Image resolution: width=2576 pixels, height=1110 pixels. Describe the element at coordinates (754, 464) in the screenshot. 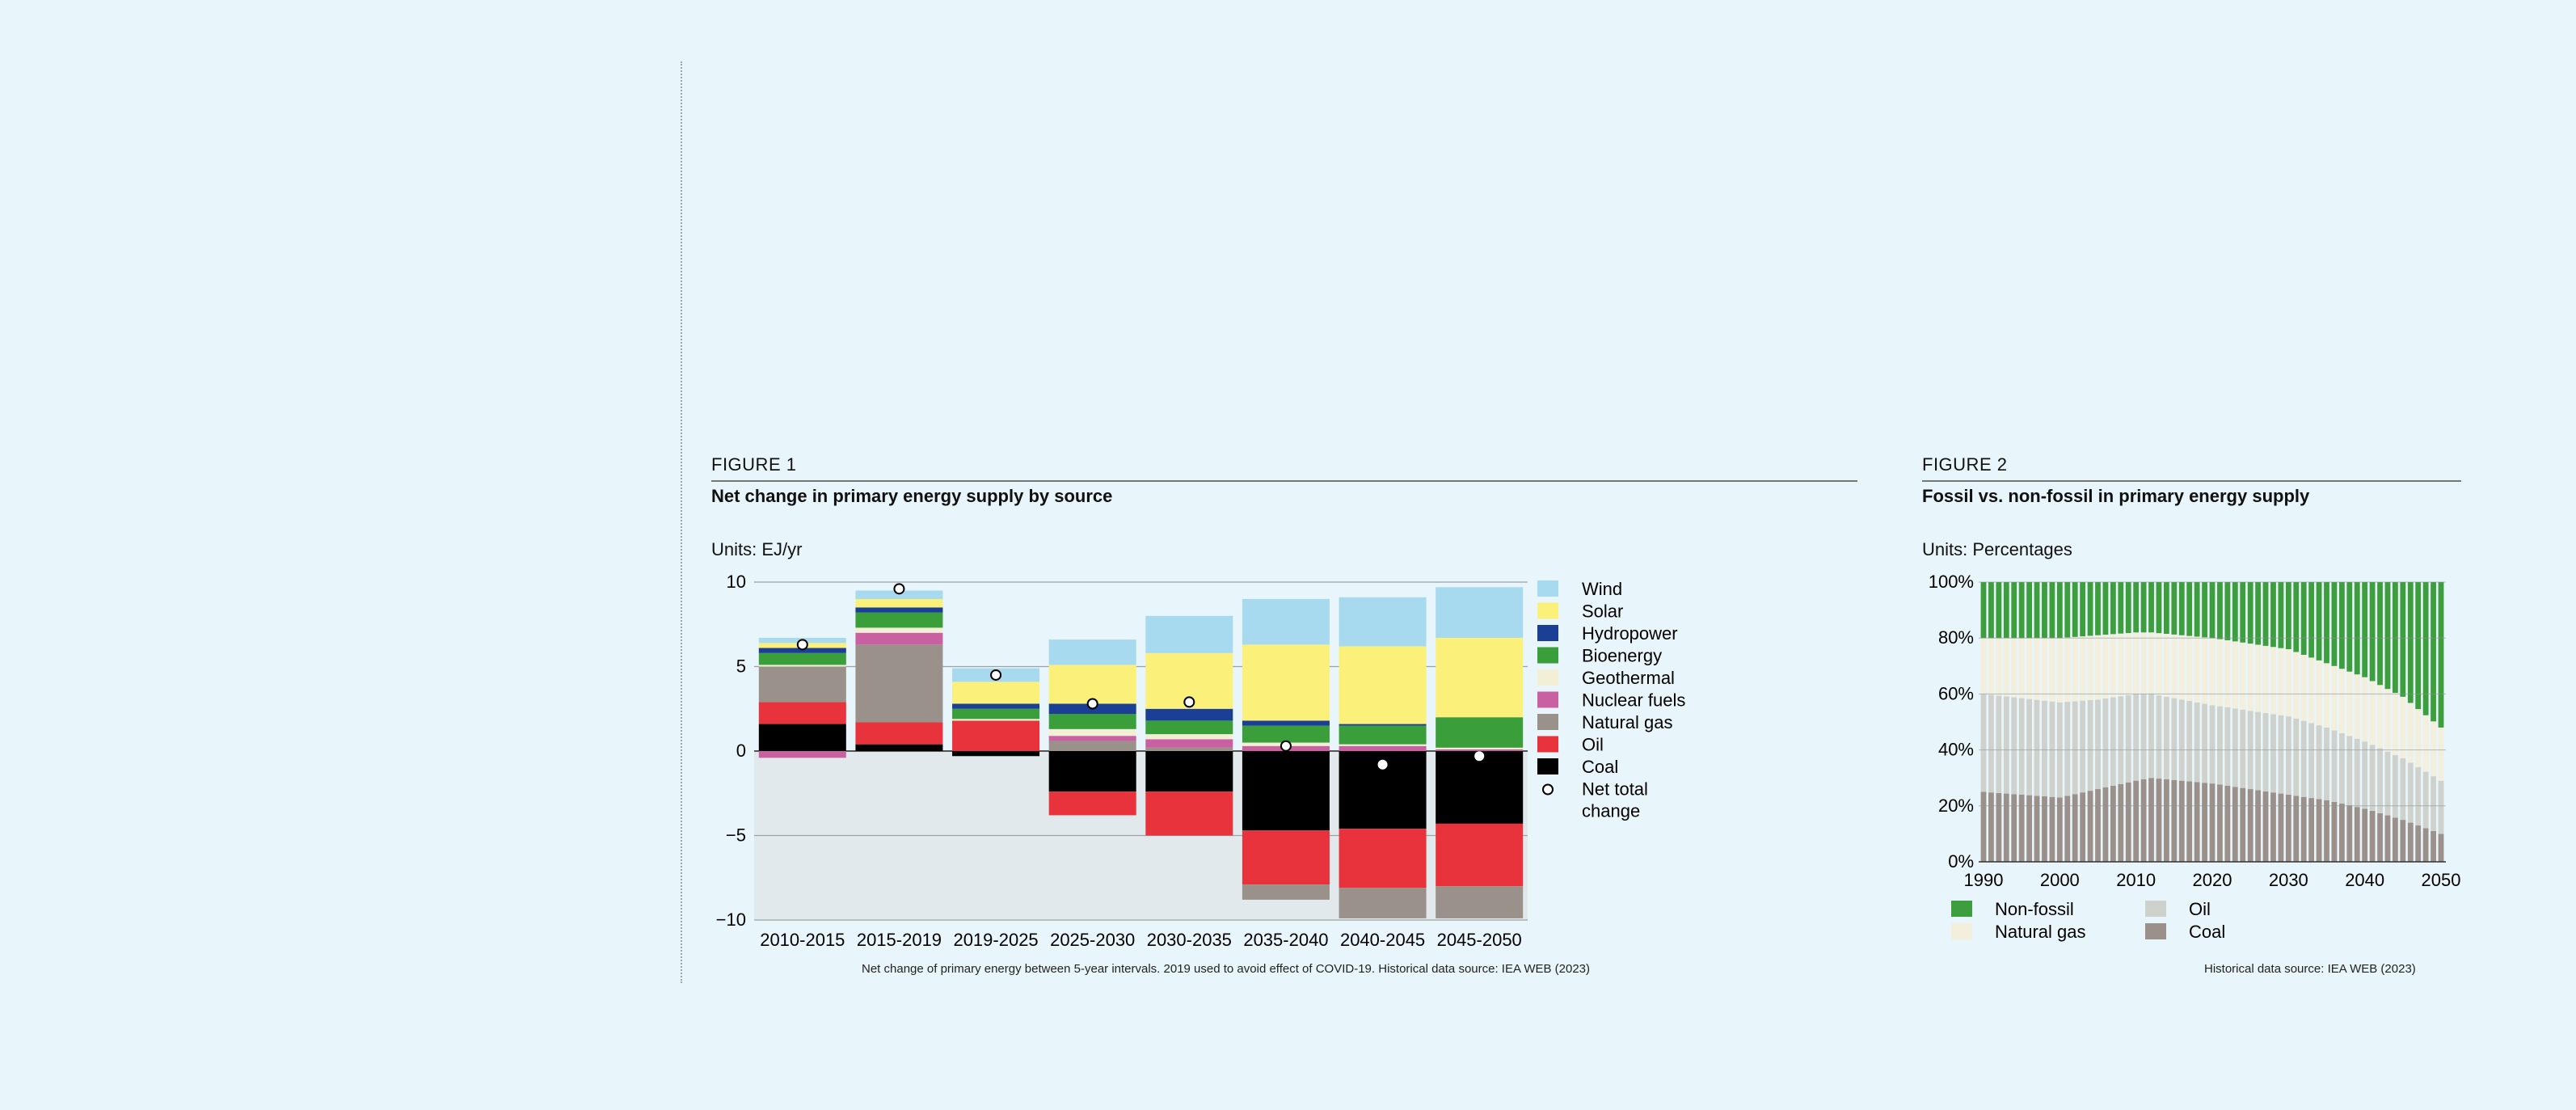

I see `figure1-label: FIGURE 1` at that location.